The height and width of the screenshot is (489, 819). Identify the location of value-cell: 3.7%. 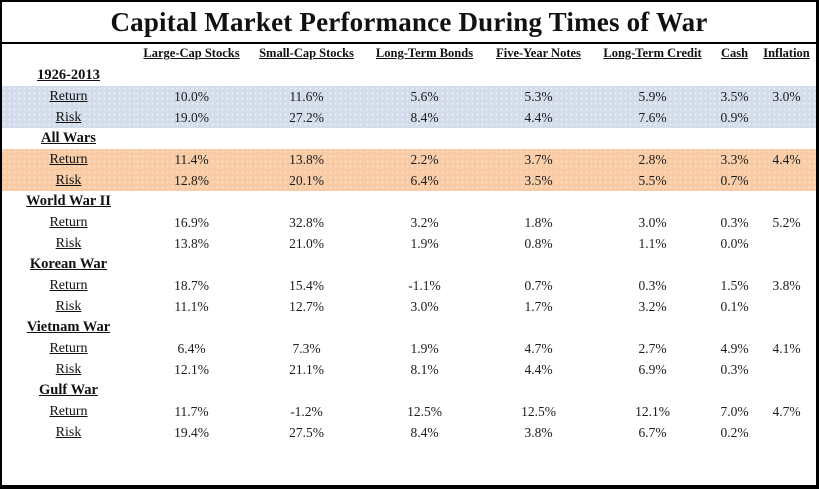
(538, 159).